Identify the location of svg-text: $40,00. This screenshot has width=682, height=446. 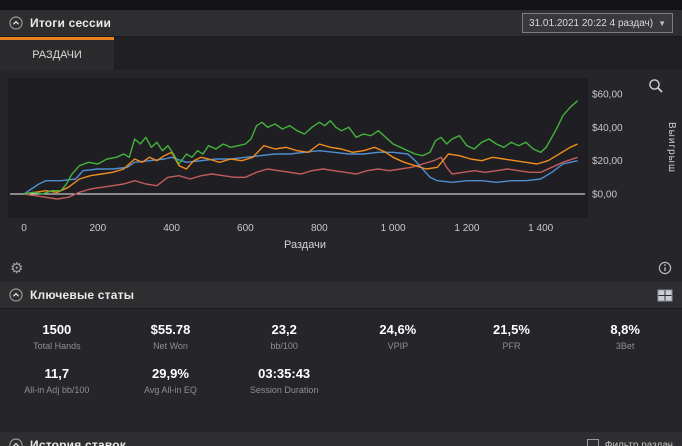
(607, 128).